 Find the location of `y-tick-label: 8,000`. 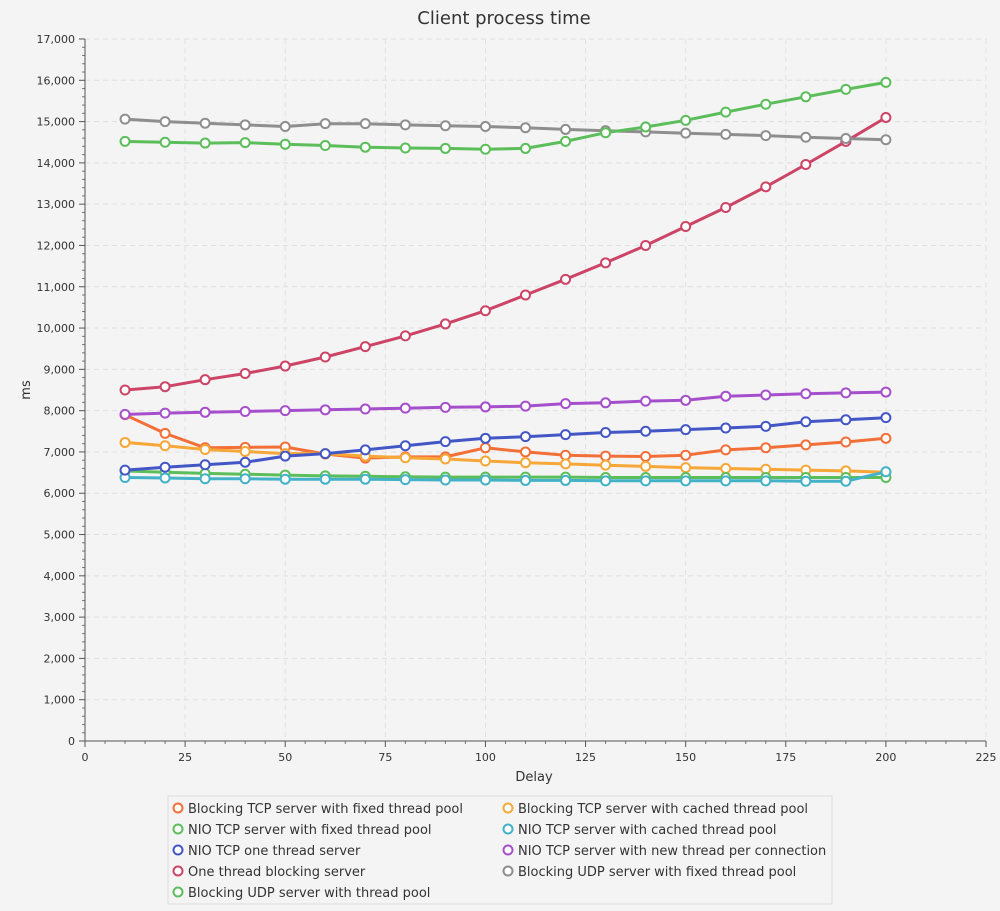

y-tick-label: 8,000 is located at coordinates (60, 411).